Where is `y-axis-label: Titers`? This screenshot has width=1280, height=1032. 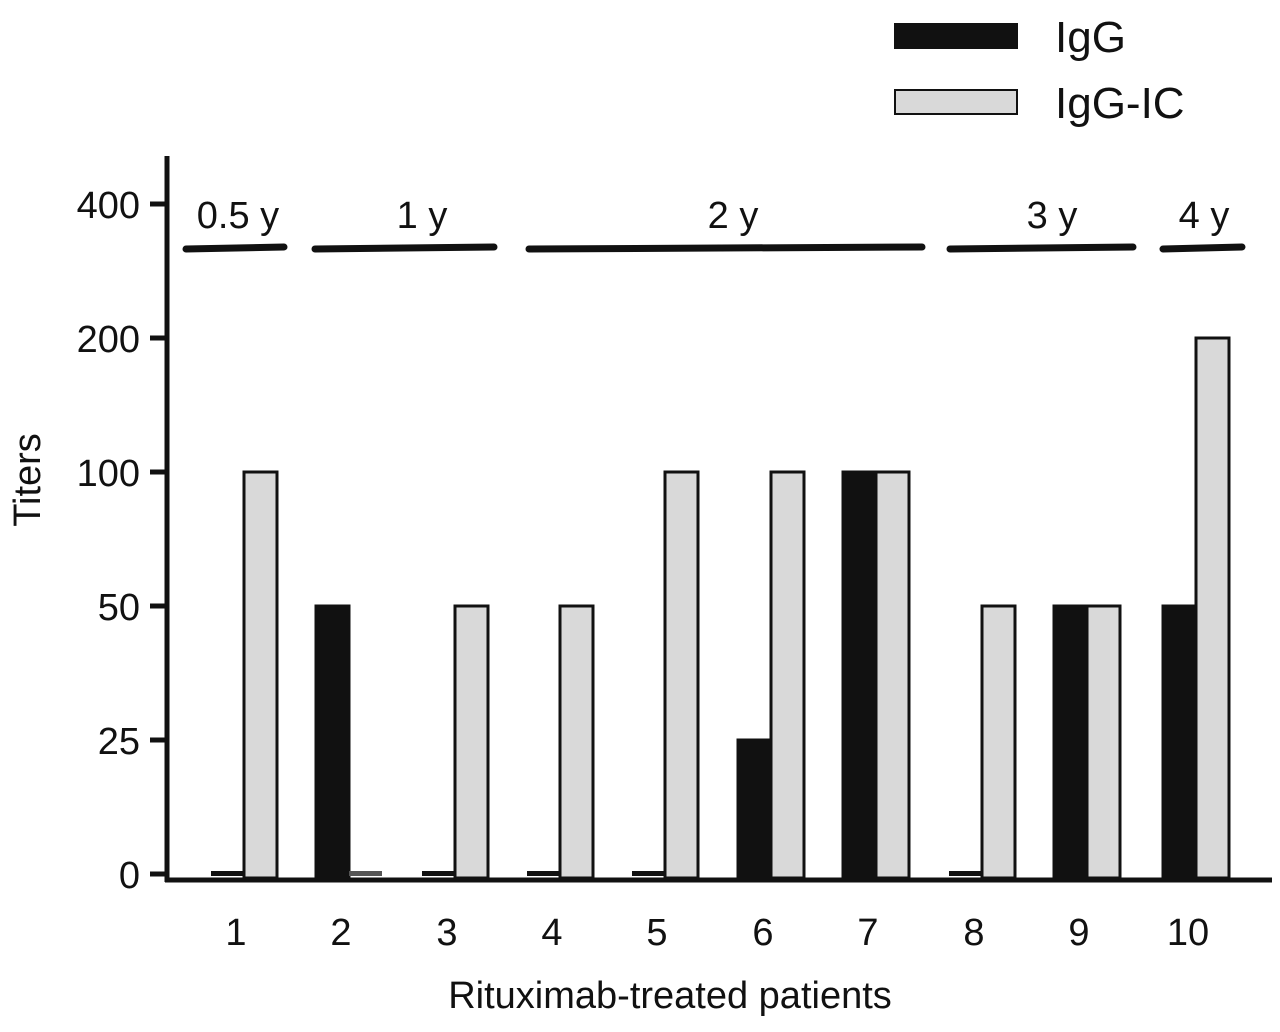 y-axis-label: Titers is located at coordinates (28, 480).